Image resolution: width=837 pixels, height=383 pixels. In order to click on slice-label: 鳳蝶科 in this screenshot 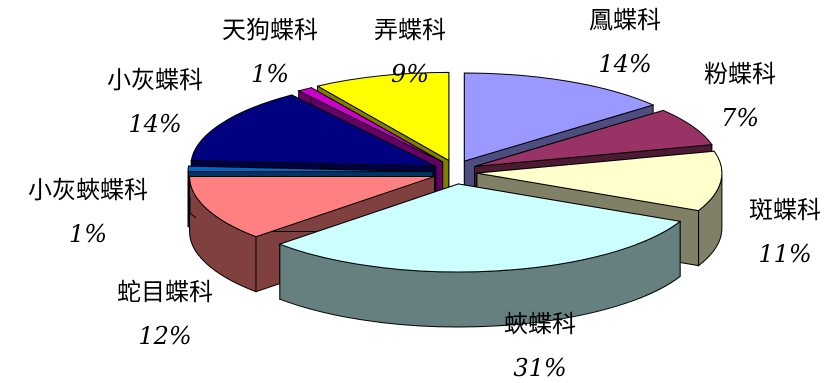, I will do `click(625, 20)`.